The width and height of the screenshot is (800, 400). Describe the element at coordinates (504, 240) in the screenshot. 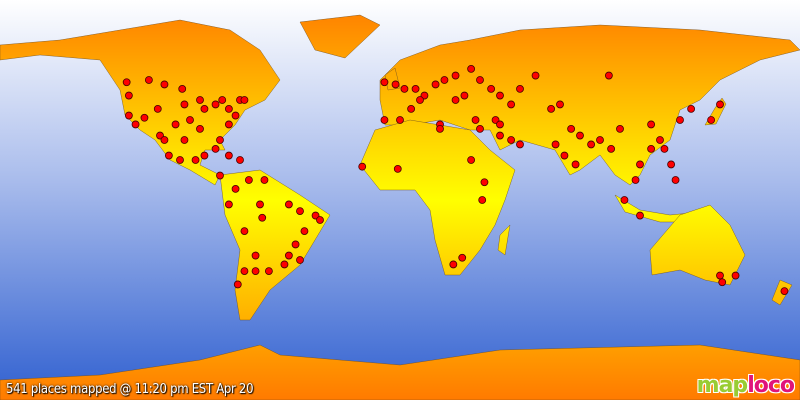

I see `madagascar` at that location.